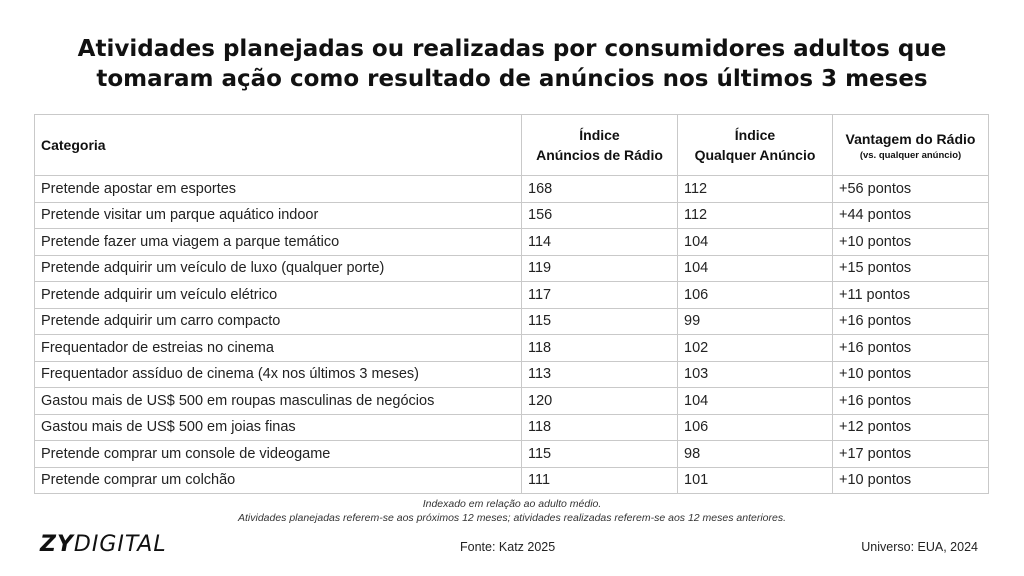 This screenshot has width=1024, height=576. What do you see at coordinates (278, 480) in the screenshot?
I see `cell-category: Pretende comprar um colchão` at bounding box center [278, 480].